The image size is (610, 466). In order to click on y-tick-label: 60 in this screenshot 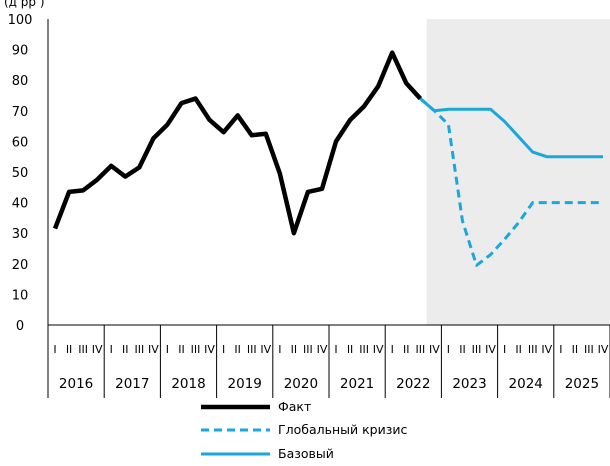, I will do `click(20, 142)`.